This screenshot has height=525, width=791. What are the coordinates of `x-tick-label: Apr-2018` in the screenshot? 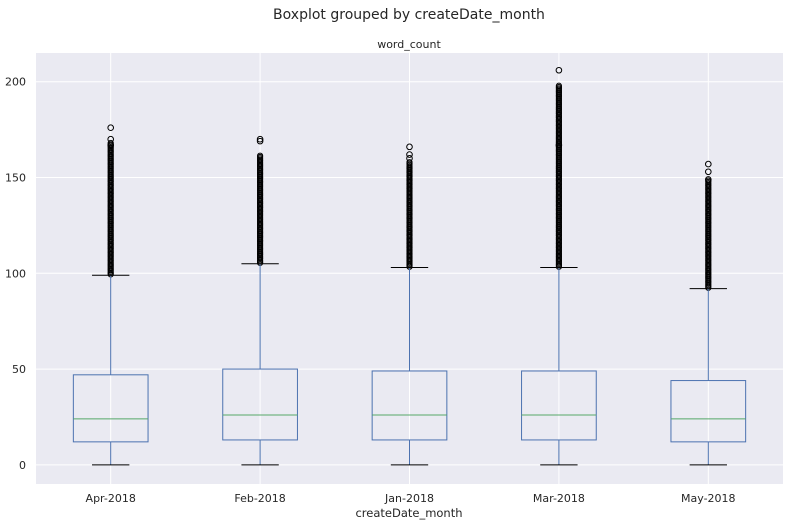 It's located at (111, 498).